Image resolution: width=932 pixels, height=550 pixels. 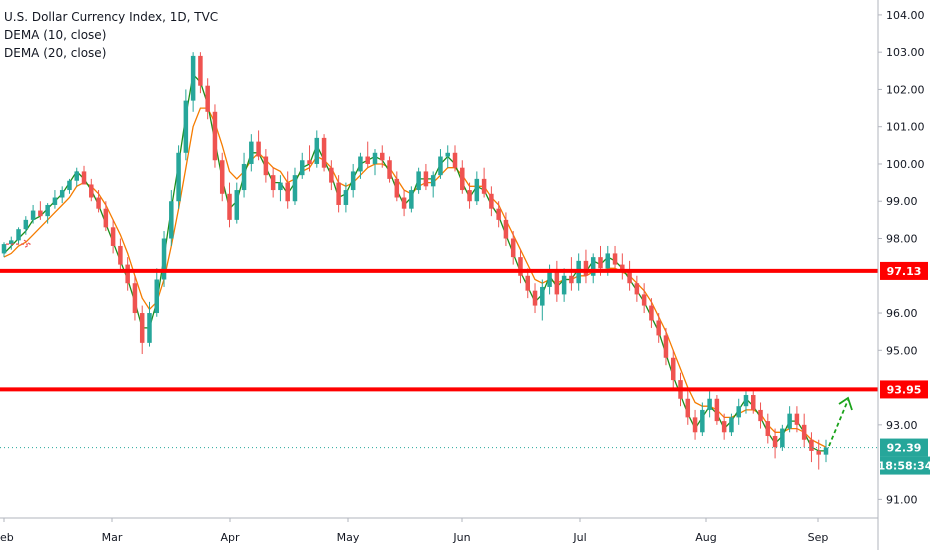 What do you see at coordinates (348, 537) in the screenshot?
I see `time-tick-label: May` at bounding box center [348, 537].